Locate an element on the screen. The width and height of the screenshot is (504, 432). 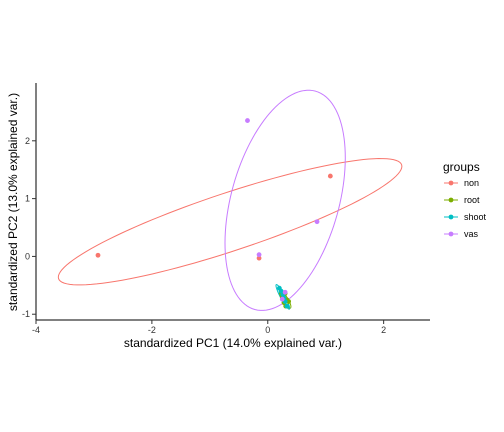
legend: groups non root shoot vas is located at coordinates (465, 199).